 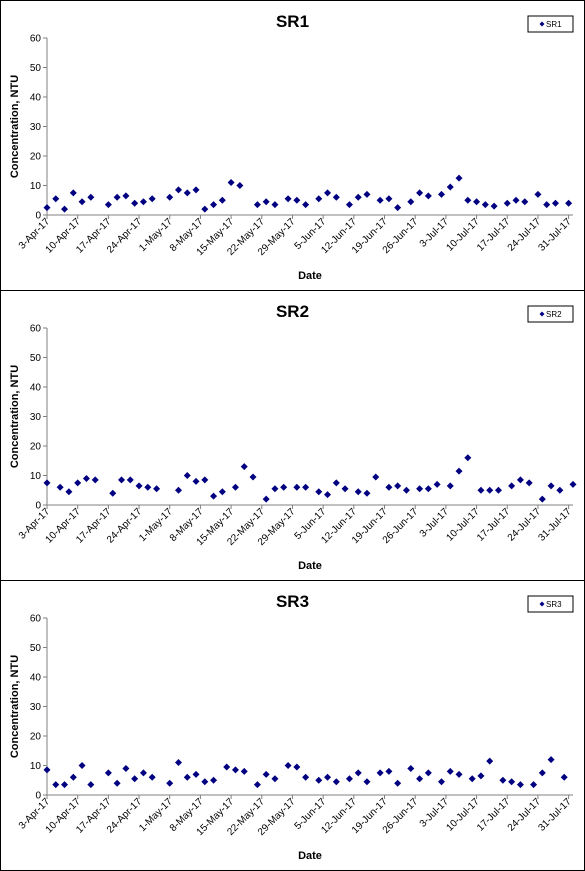 I want to click on legend: SR3, so click(x=550, y=604).